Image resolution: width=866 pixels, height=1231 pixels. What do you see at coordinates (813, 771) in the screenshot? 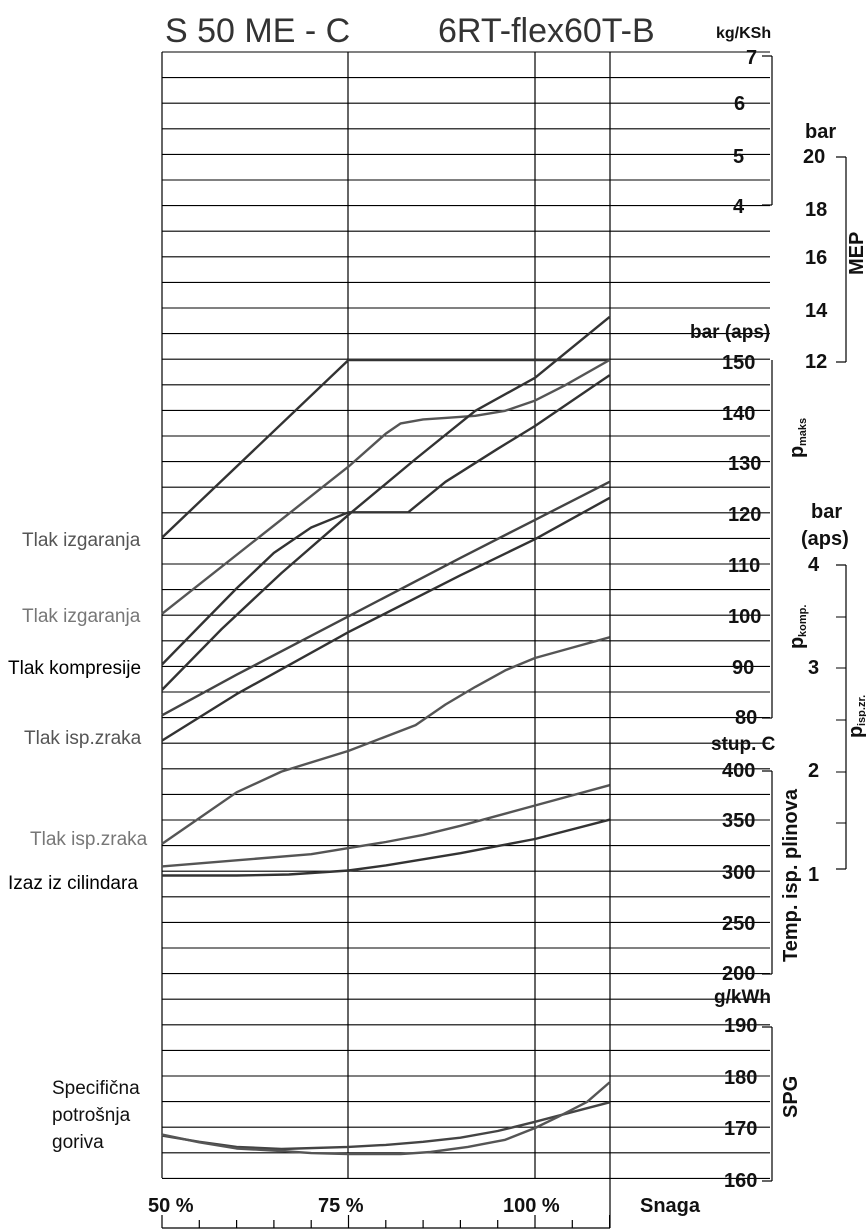
I see `pisp-tick-2: 2` at bounding box center [813, 771].